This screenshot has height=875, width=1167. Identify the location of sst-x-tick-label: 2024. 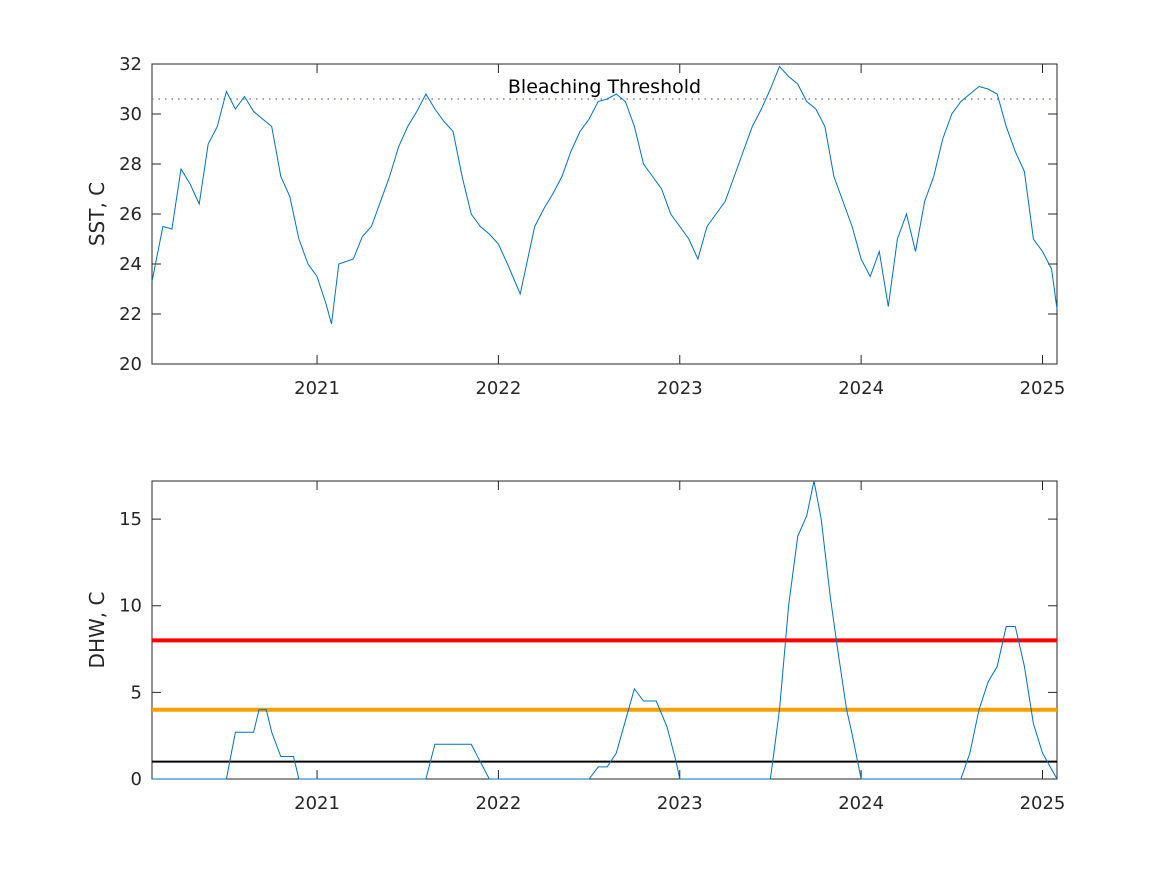
(861, 388).